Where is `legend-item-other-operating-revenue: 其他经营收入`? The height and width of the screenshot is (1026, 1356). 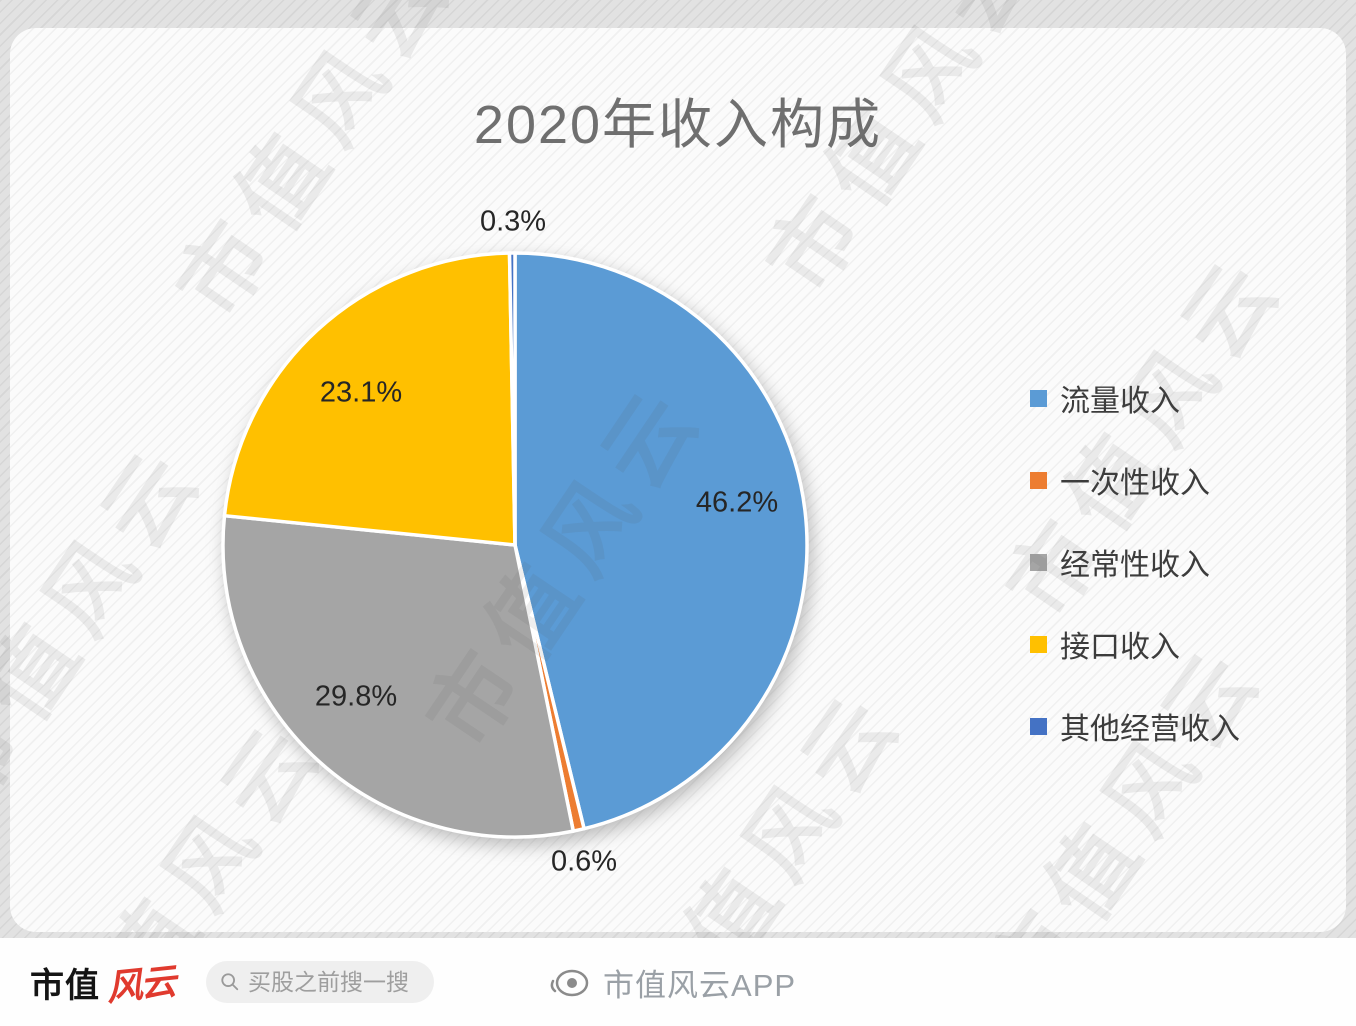
legend-item-other-operating-revenue: 其他经营收入 is located at coordinates (1135, 726).